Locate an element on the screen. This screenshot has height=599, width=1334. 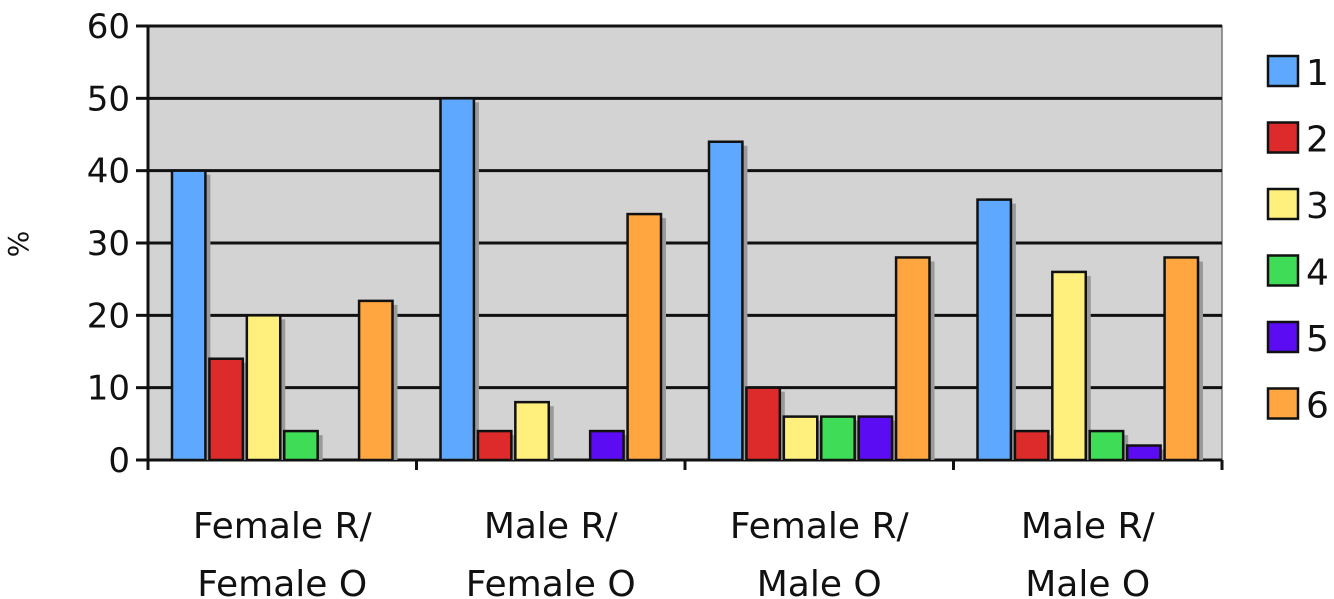
legend-label: 6 is located at coordinates (1317, 406).